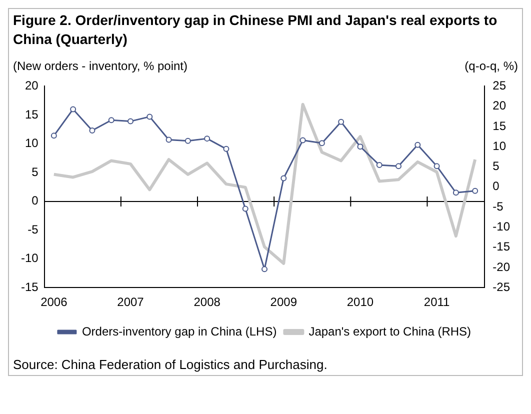  What do you see at coordinates (499, 145) in the screenshot?
I see `y2-tick-label: 10` at bounding box center [499, 145].